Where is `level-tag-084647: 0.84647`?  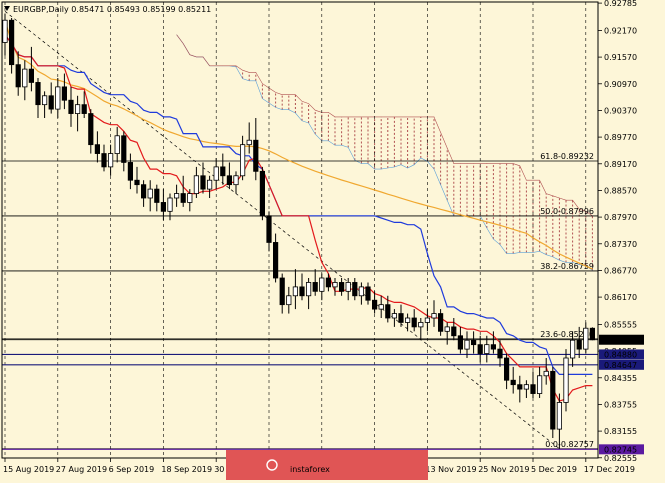 level-tag-084647: 0.84647 is located at coordinates (620, 365).